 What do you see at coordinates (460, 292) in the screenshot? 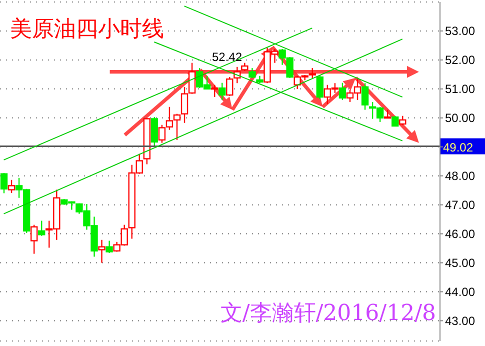
I see `y-tick-label: 44.00` at bounding box center [460, 292].